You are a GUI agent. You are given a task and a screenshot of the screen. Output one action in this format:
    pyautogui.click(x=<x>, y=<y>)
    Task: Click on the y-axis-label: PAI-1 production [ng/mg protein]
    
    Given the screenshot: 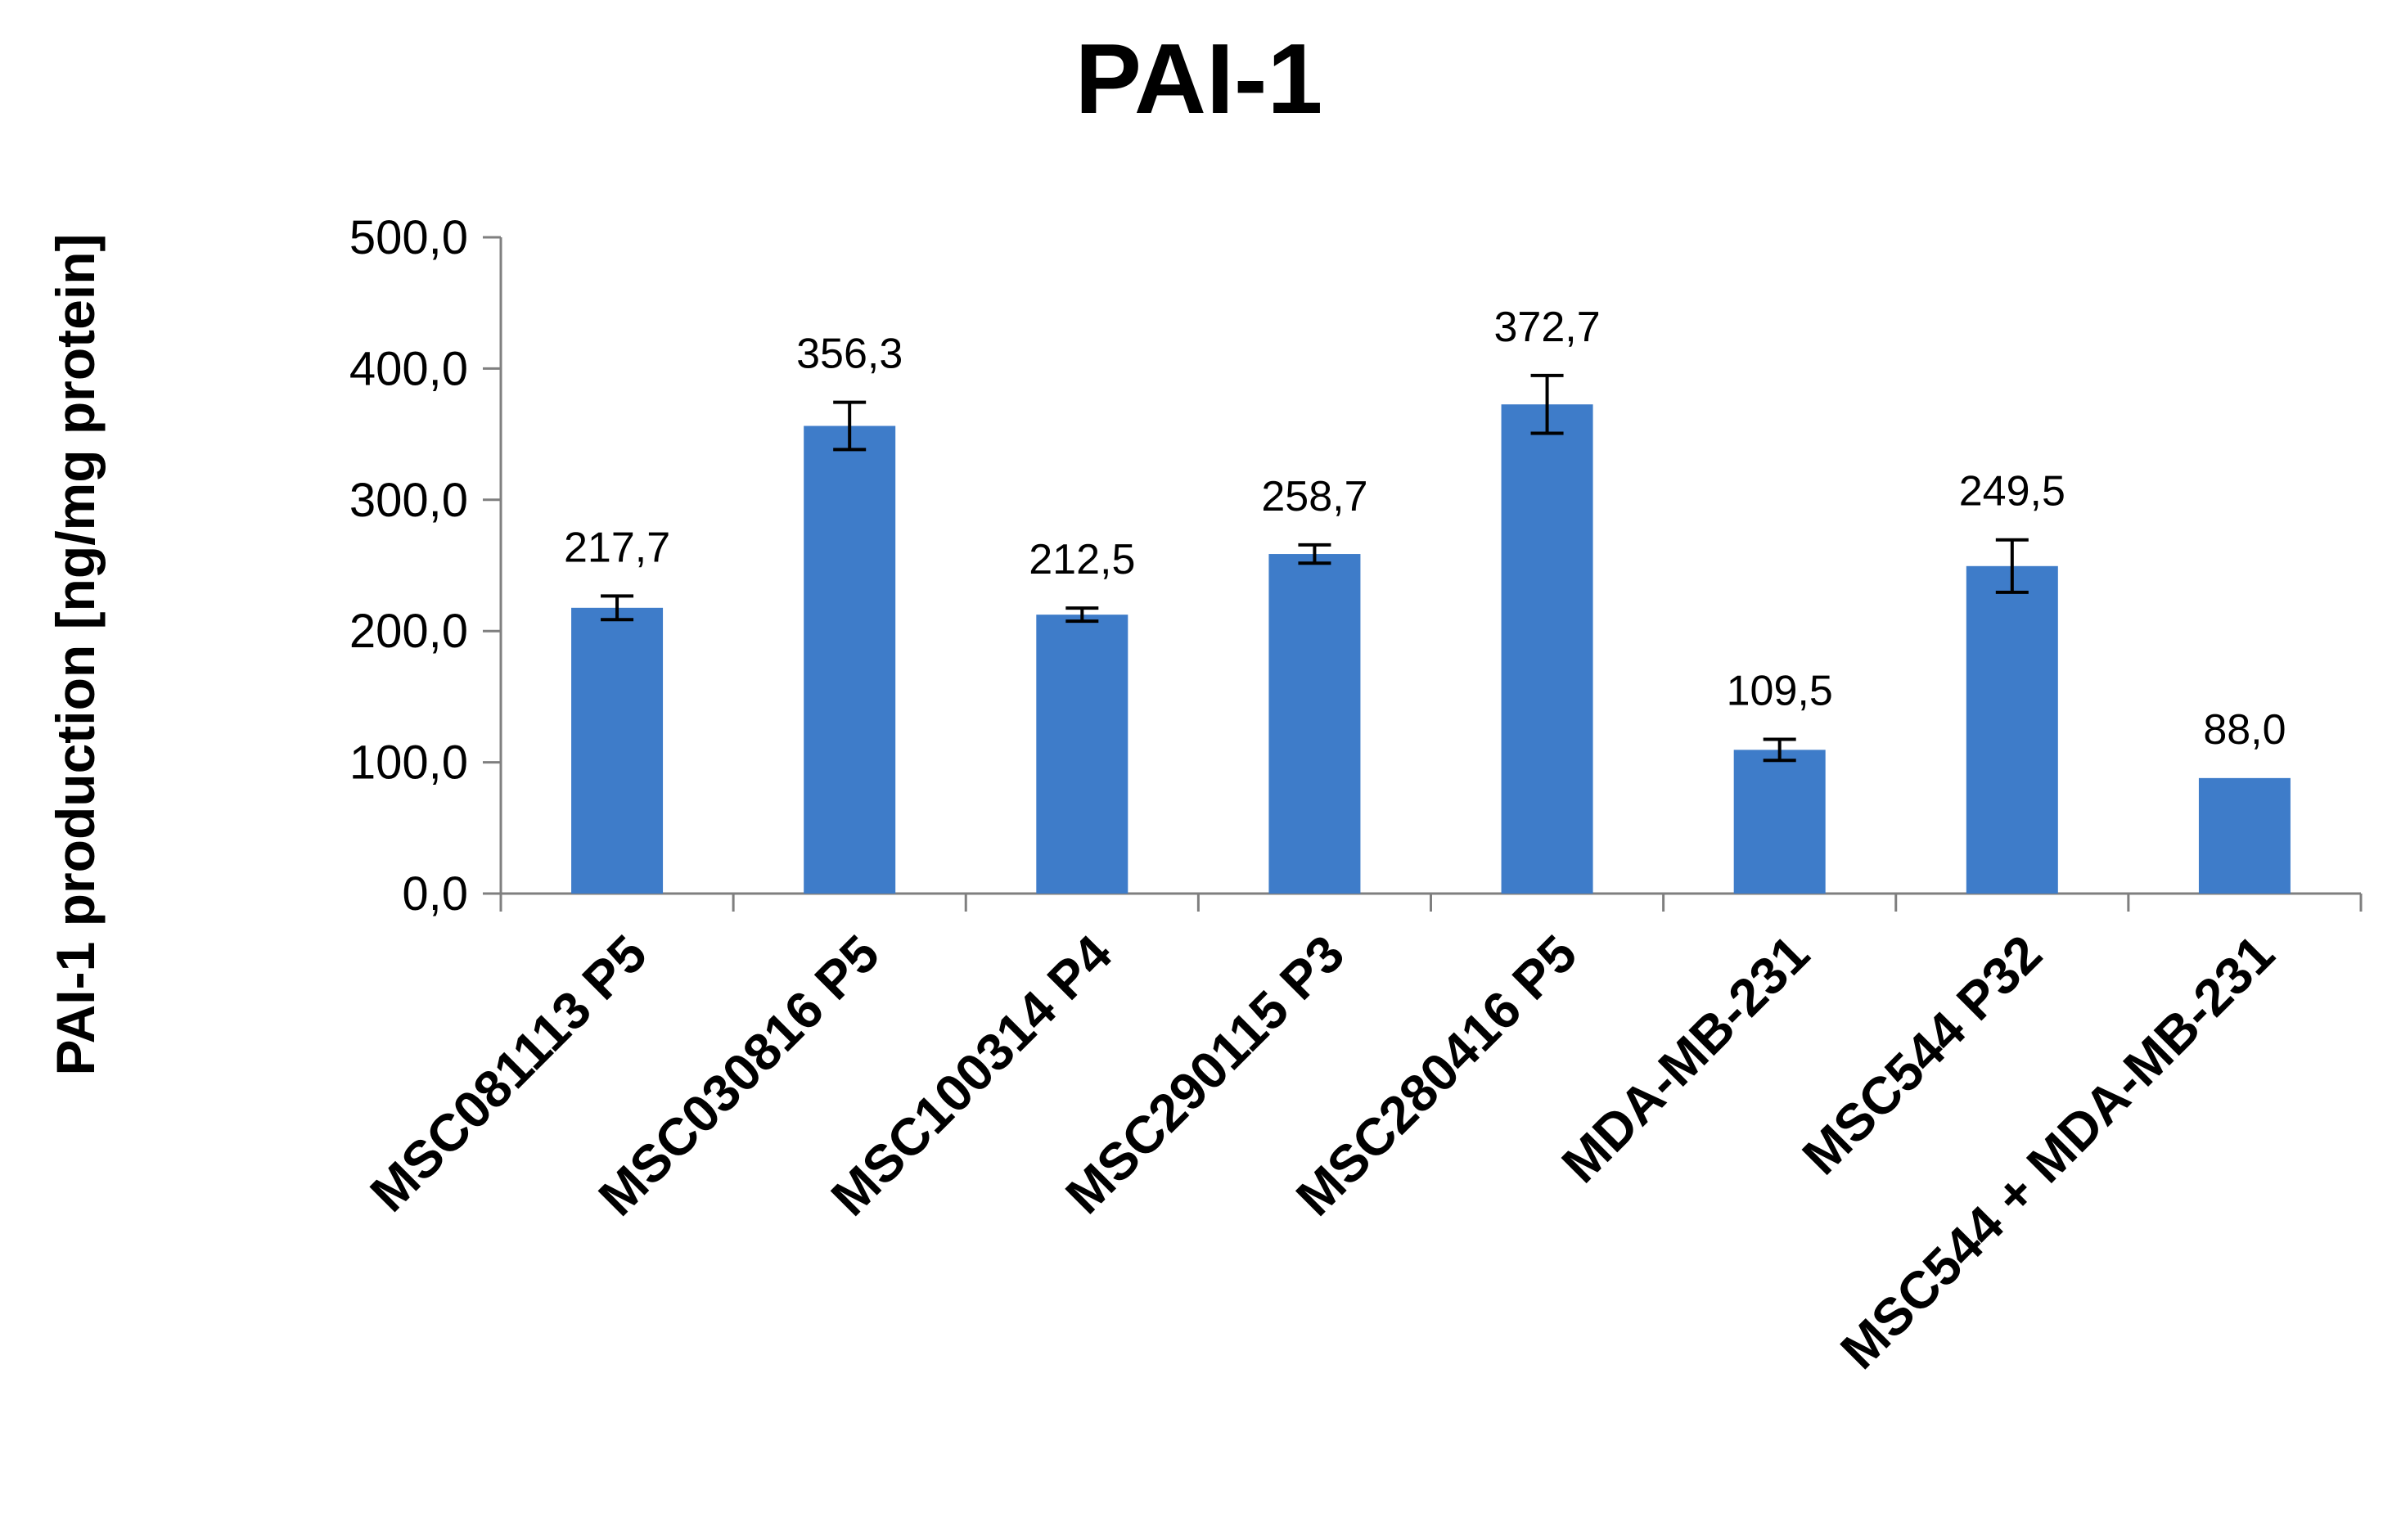 What is the action you would take?
    pyautogui.click(x=75, y=655)
    